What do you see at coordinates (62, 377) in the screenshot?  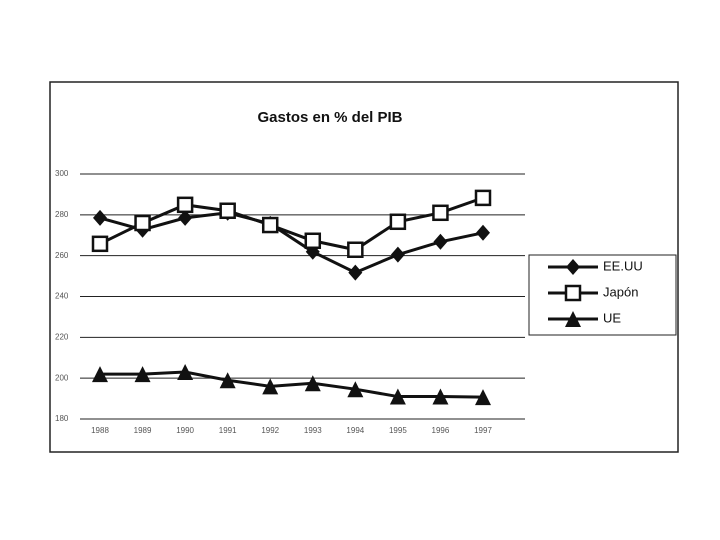 I see `y-tick-label: 200` at bounding box center [62, 377].